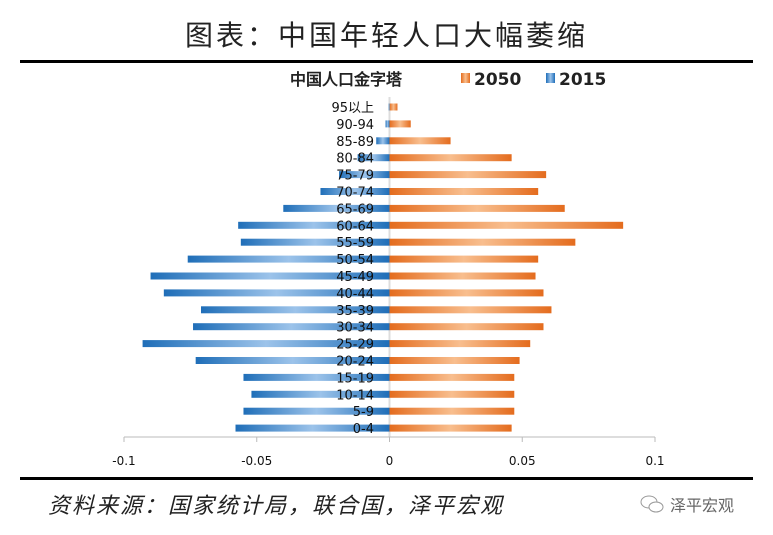  Describe the element at coordinates (355, 260) in the screenshot. I see `category-label: 50-54` at that location.